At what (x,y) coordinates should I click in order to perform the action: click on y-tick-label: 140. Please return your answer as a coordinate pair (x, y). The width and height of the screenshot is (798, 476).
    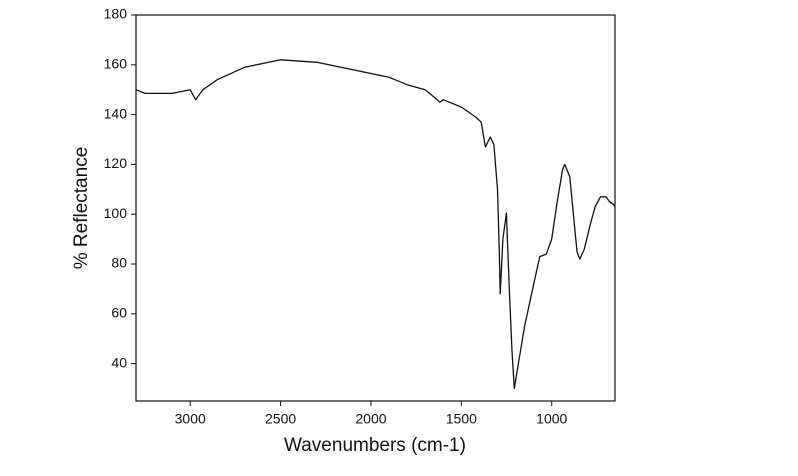
    Looking at the image, I should click on (116, 113).